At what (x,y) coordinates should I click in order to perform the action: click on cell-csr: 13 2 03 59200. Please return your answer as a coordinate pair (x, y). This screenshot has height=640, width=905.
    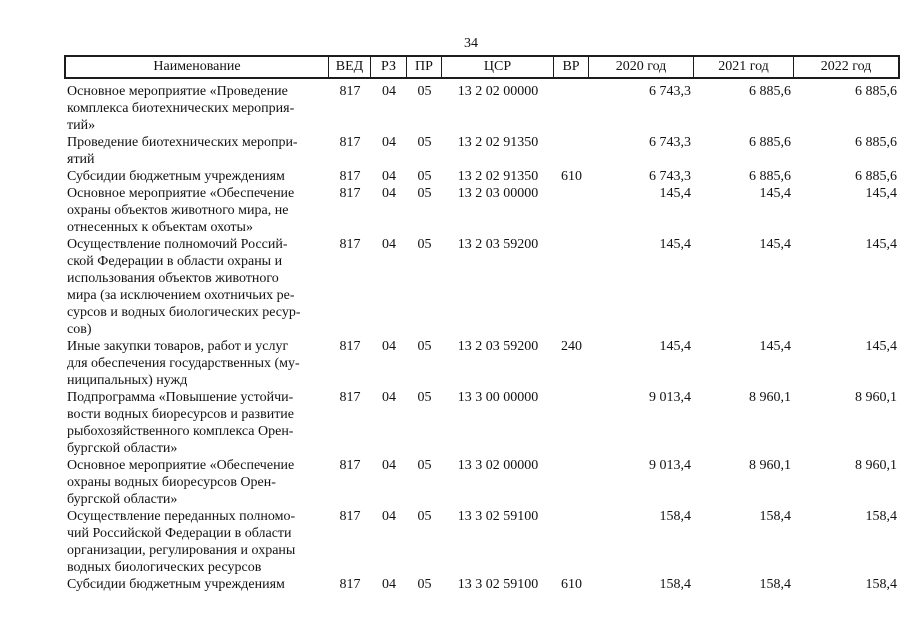
    Looking at the image, I should click on (498, 244).